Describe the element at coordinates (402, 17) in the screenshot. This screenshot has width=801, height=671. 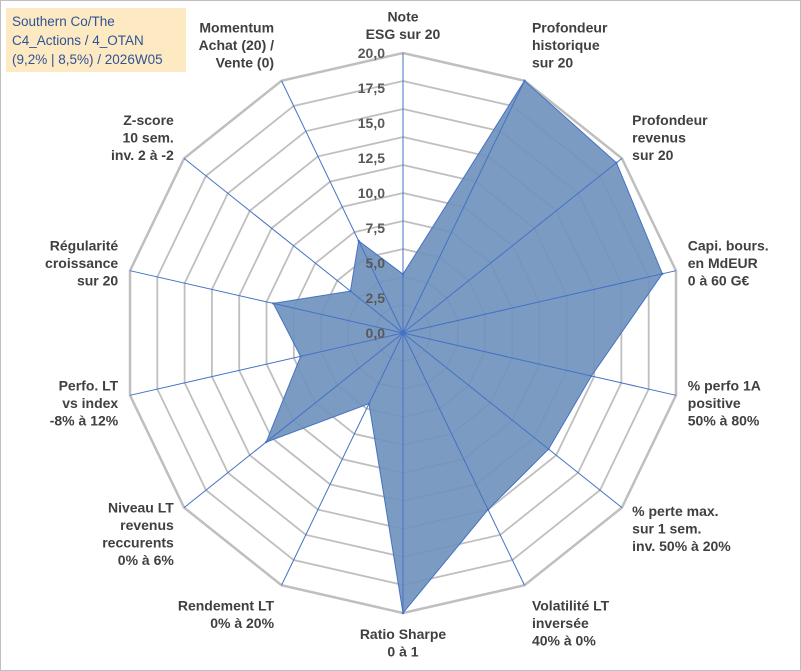
I see `axis-label-line: Note` at that location.